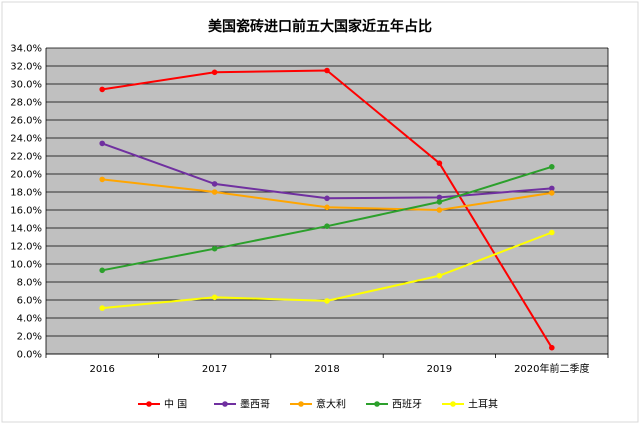  Describe the element at coordinates (439, 369) in the screenshot. I see `x-tick-label: 2019` at that location.